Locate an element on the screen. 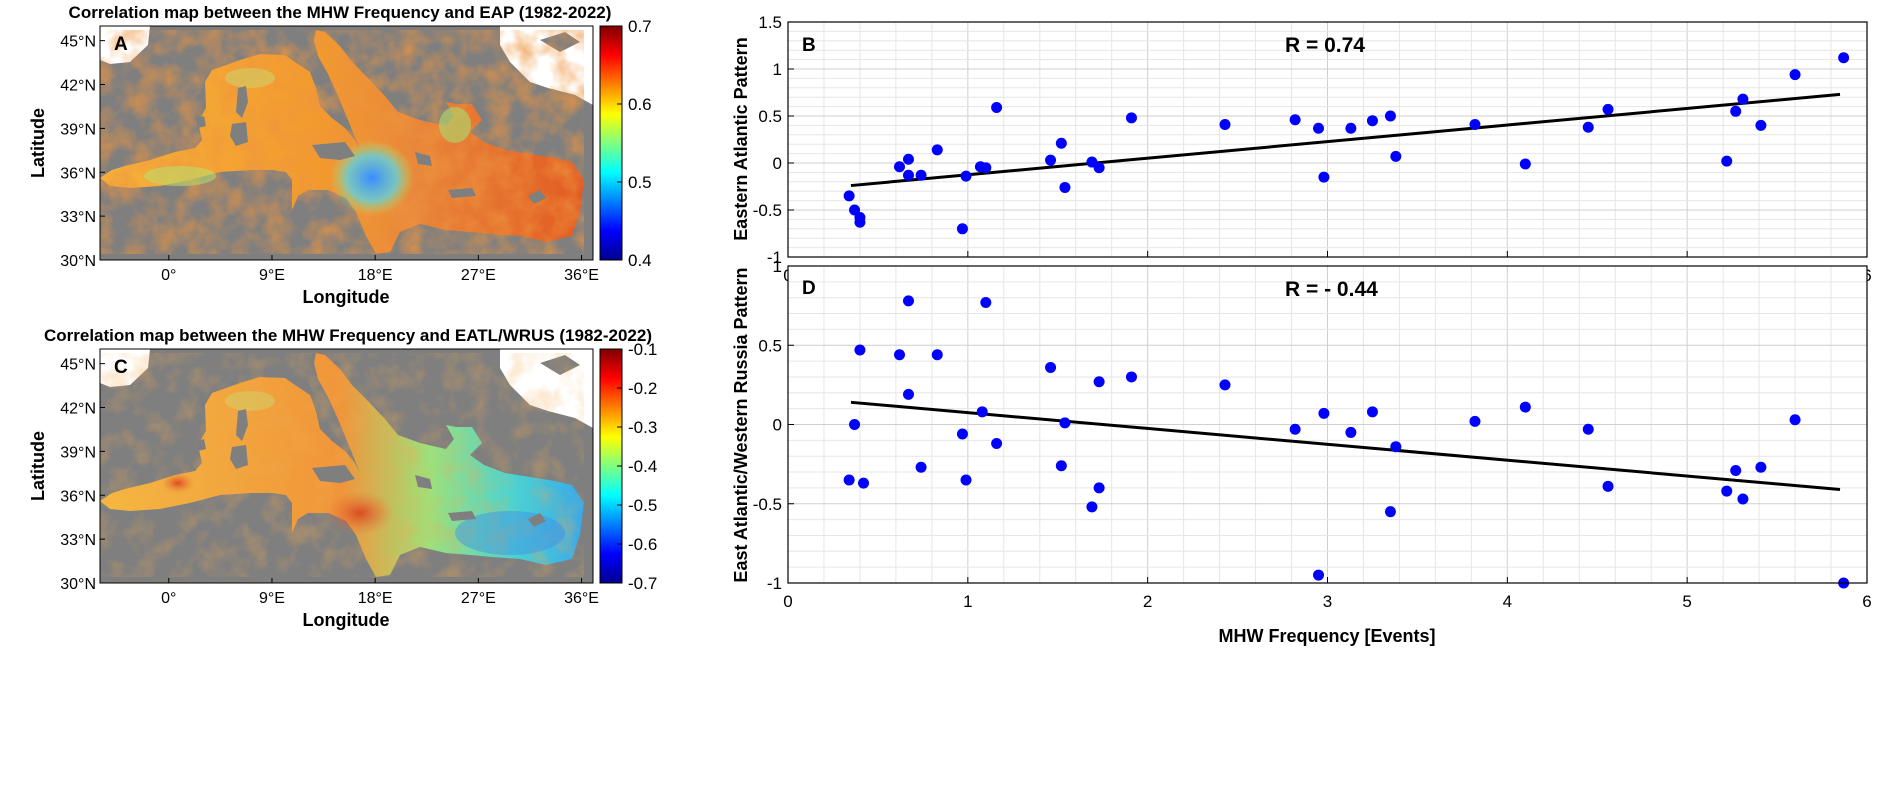 The width and height of the screenshot is (1890, 791). panel-a-frame is located at coordinates (346, 143).